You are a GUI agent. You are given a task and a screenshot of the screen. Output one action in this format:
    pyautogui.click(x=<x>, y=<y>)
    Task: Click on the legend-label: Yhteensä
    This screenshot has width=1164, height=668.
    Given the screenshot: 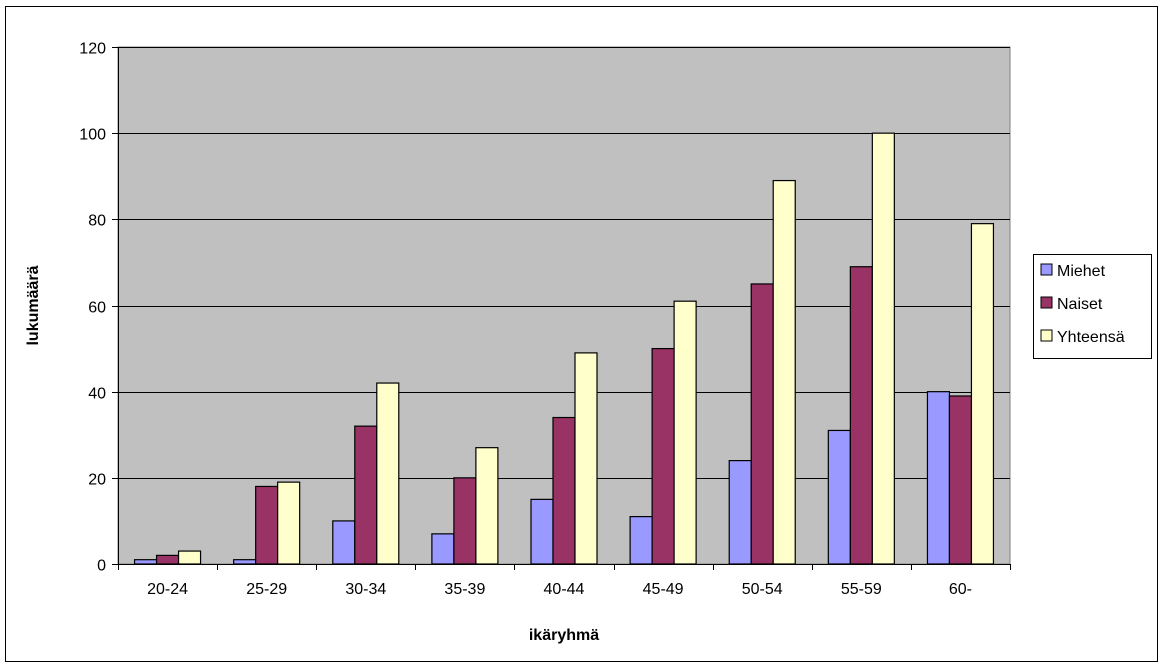 What is the action you would take?
    pyautogui.click(x=1091, y=337)
    